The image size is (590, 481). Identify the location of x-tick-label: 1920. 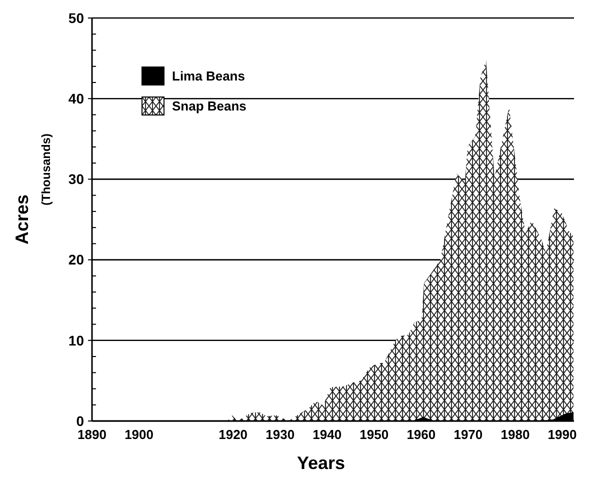
(233, 434).